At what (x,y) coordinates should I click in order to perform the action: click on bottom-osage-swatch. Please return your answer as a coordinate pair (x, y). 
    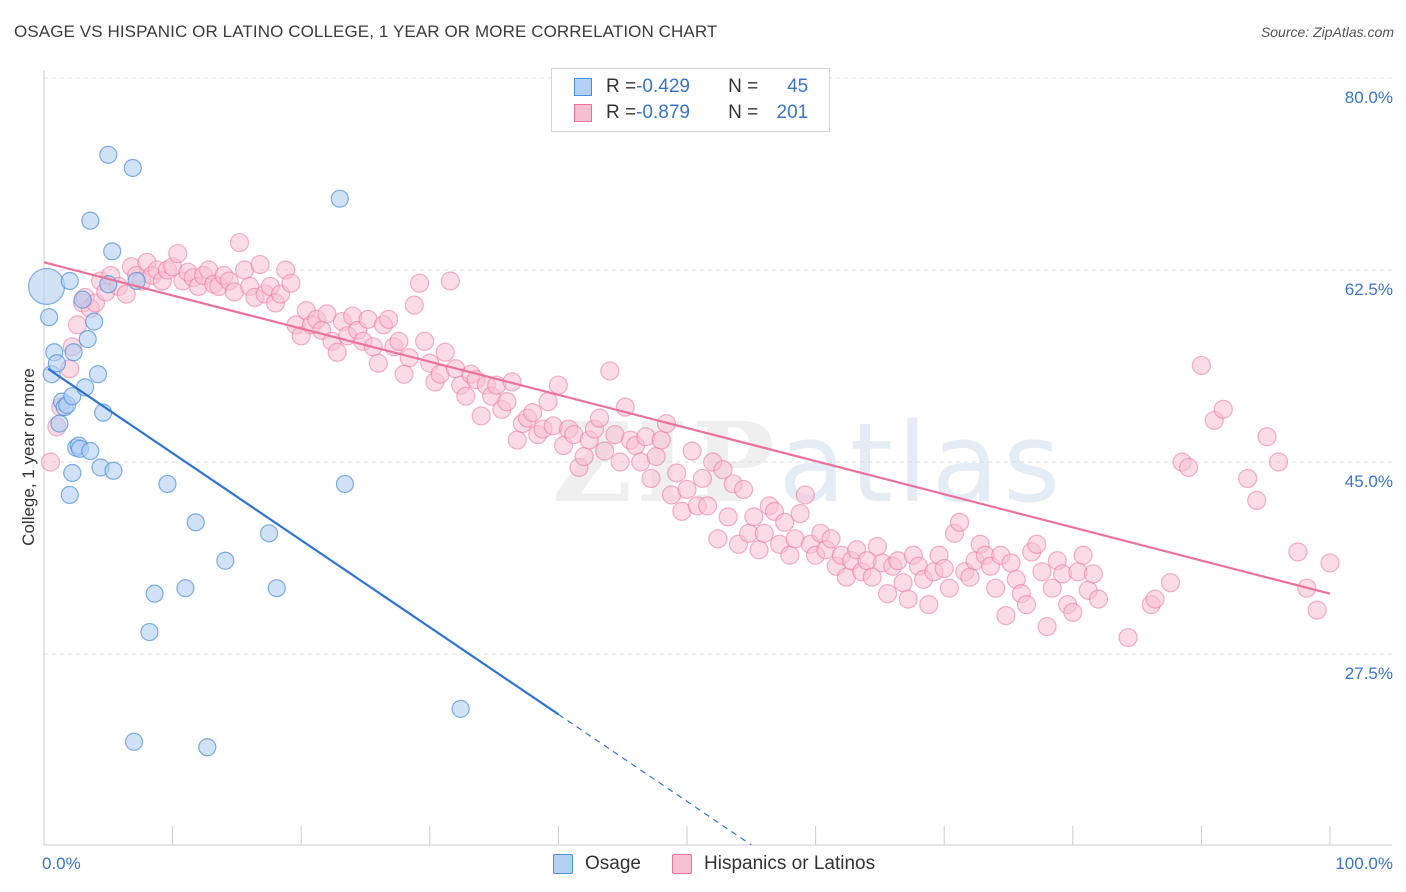
    Looking at the image, I should click on (563, 864).